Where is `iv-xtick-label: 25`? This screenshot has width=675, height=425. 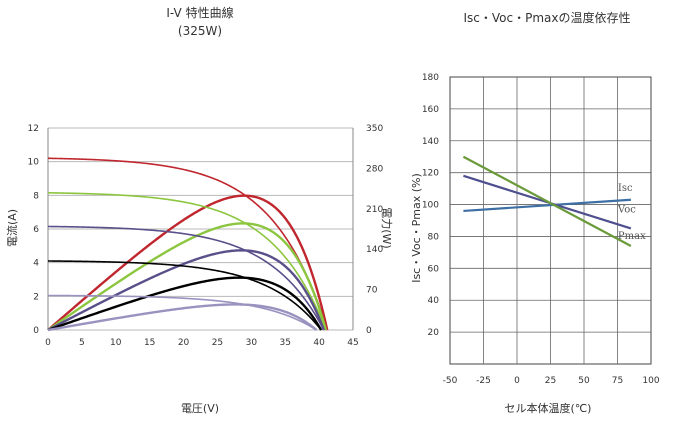 iv-xtick-label: 25 is located at coordinates (217, 343).